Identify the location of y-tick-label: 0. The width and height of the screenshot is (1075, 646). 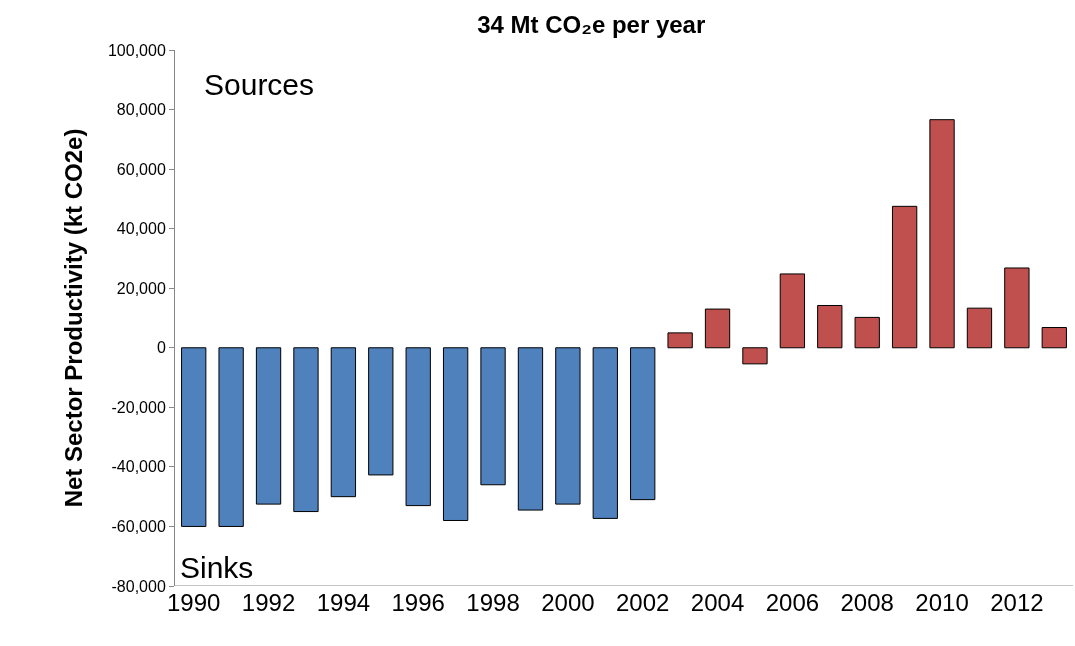
(161, 348).